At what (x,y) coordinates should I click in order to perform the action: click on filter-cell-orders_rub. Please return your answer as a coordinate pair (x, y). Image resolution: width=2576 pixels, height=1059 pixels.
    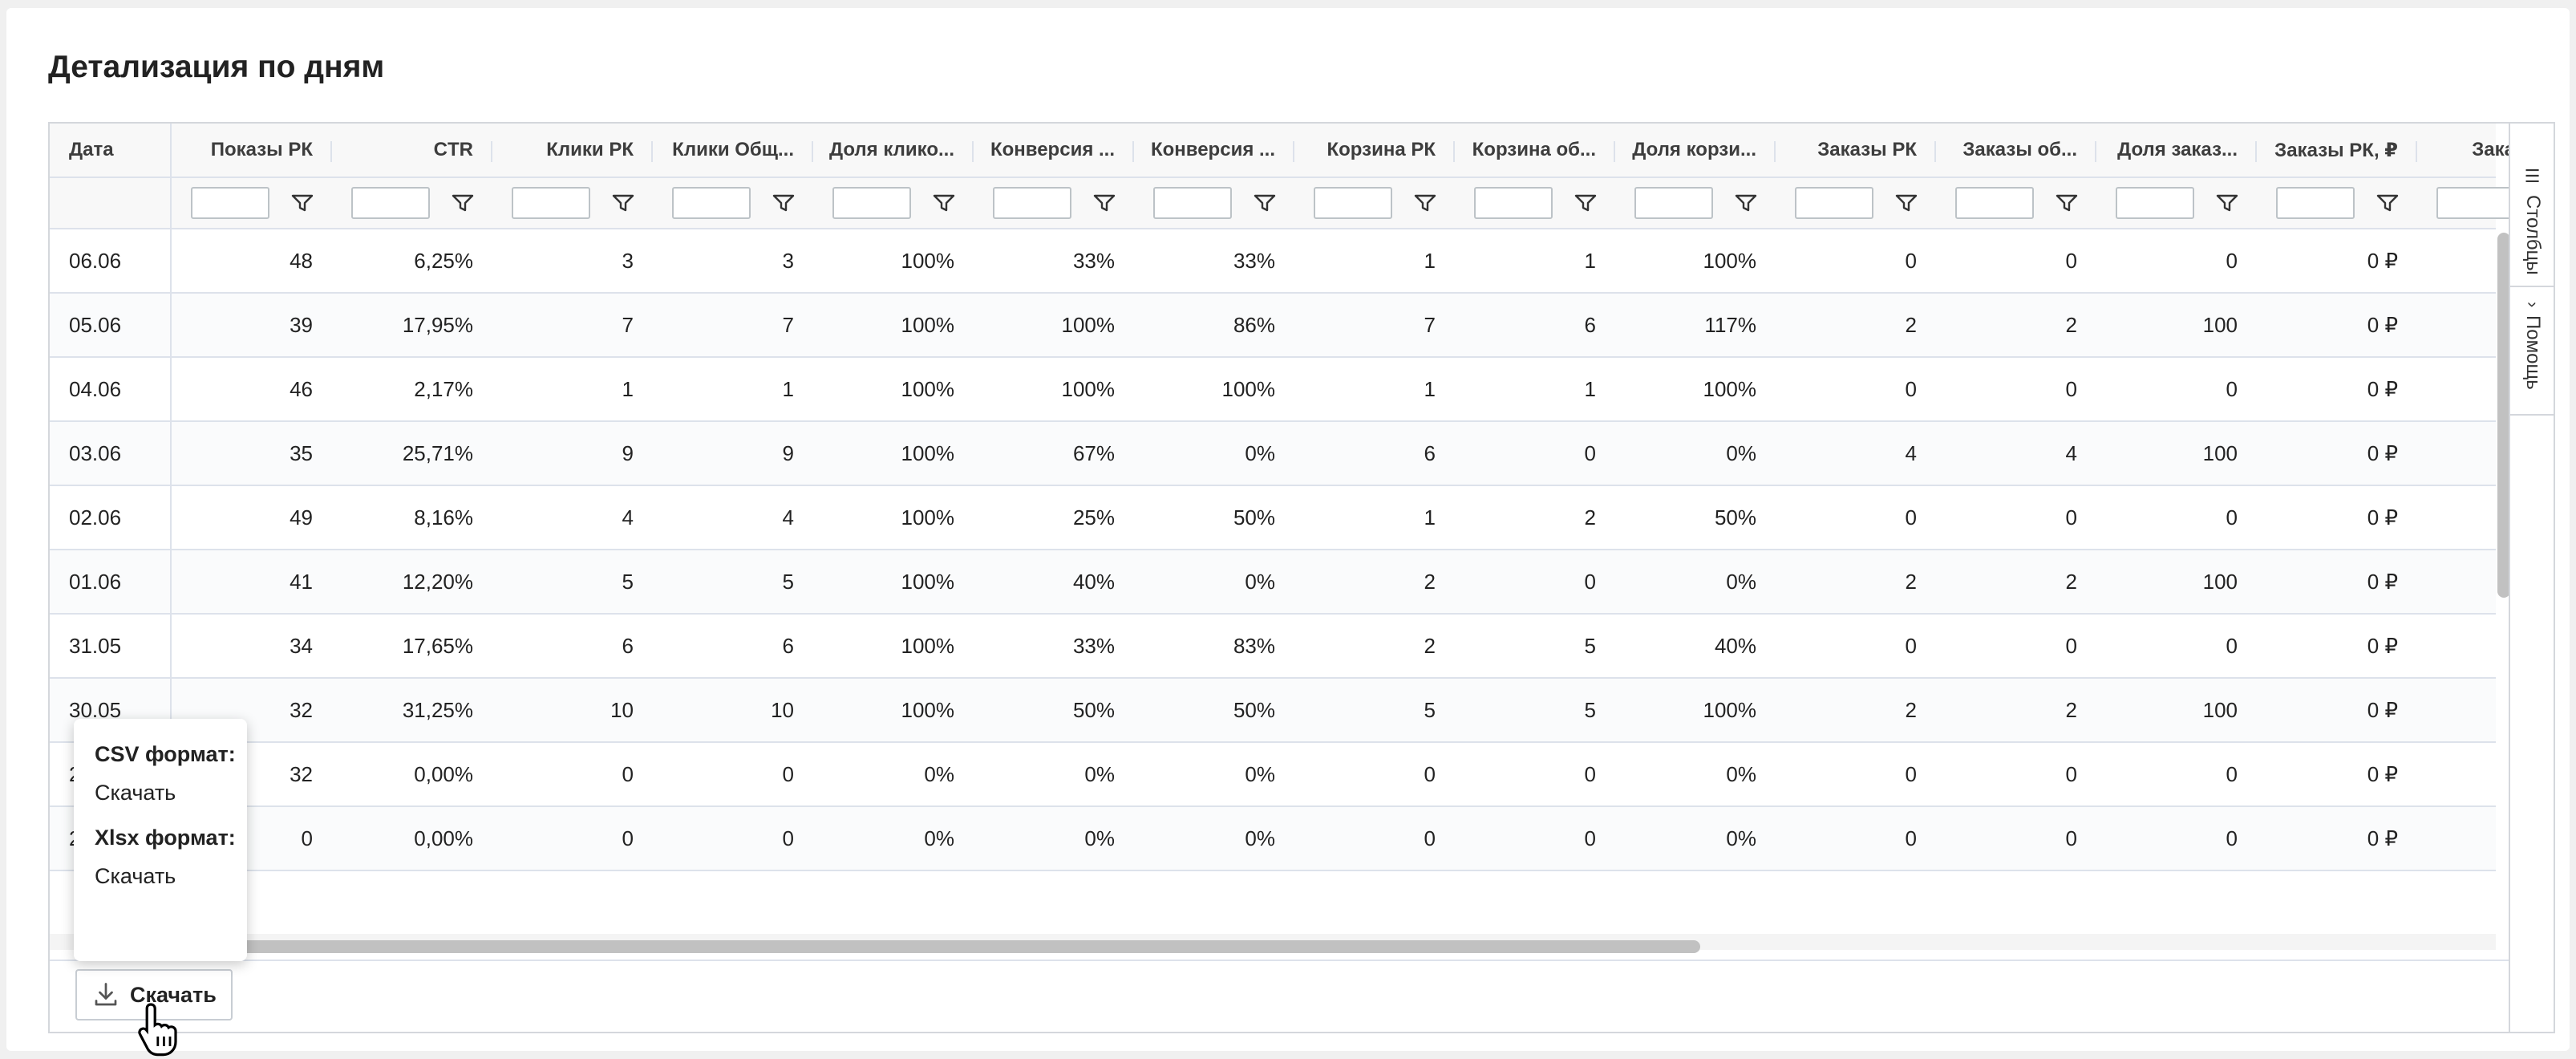
    Looking at the image, I should click on (2337, 203).